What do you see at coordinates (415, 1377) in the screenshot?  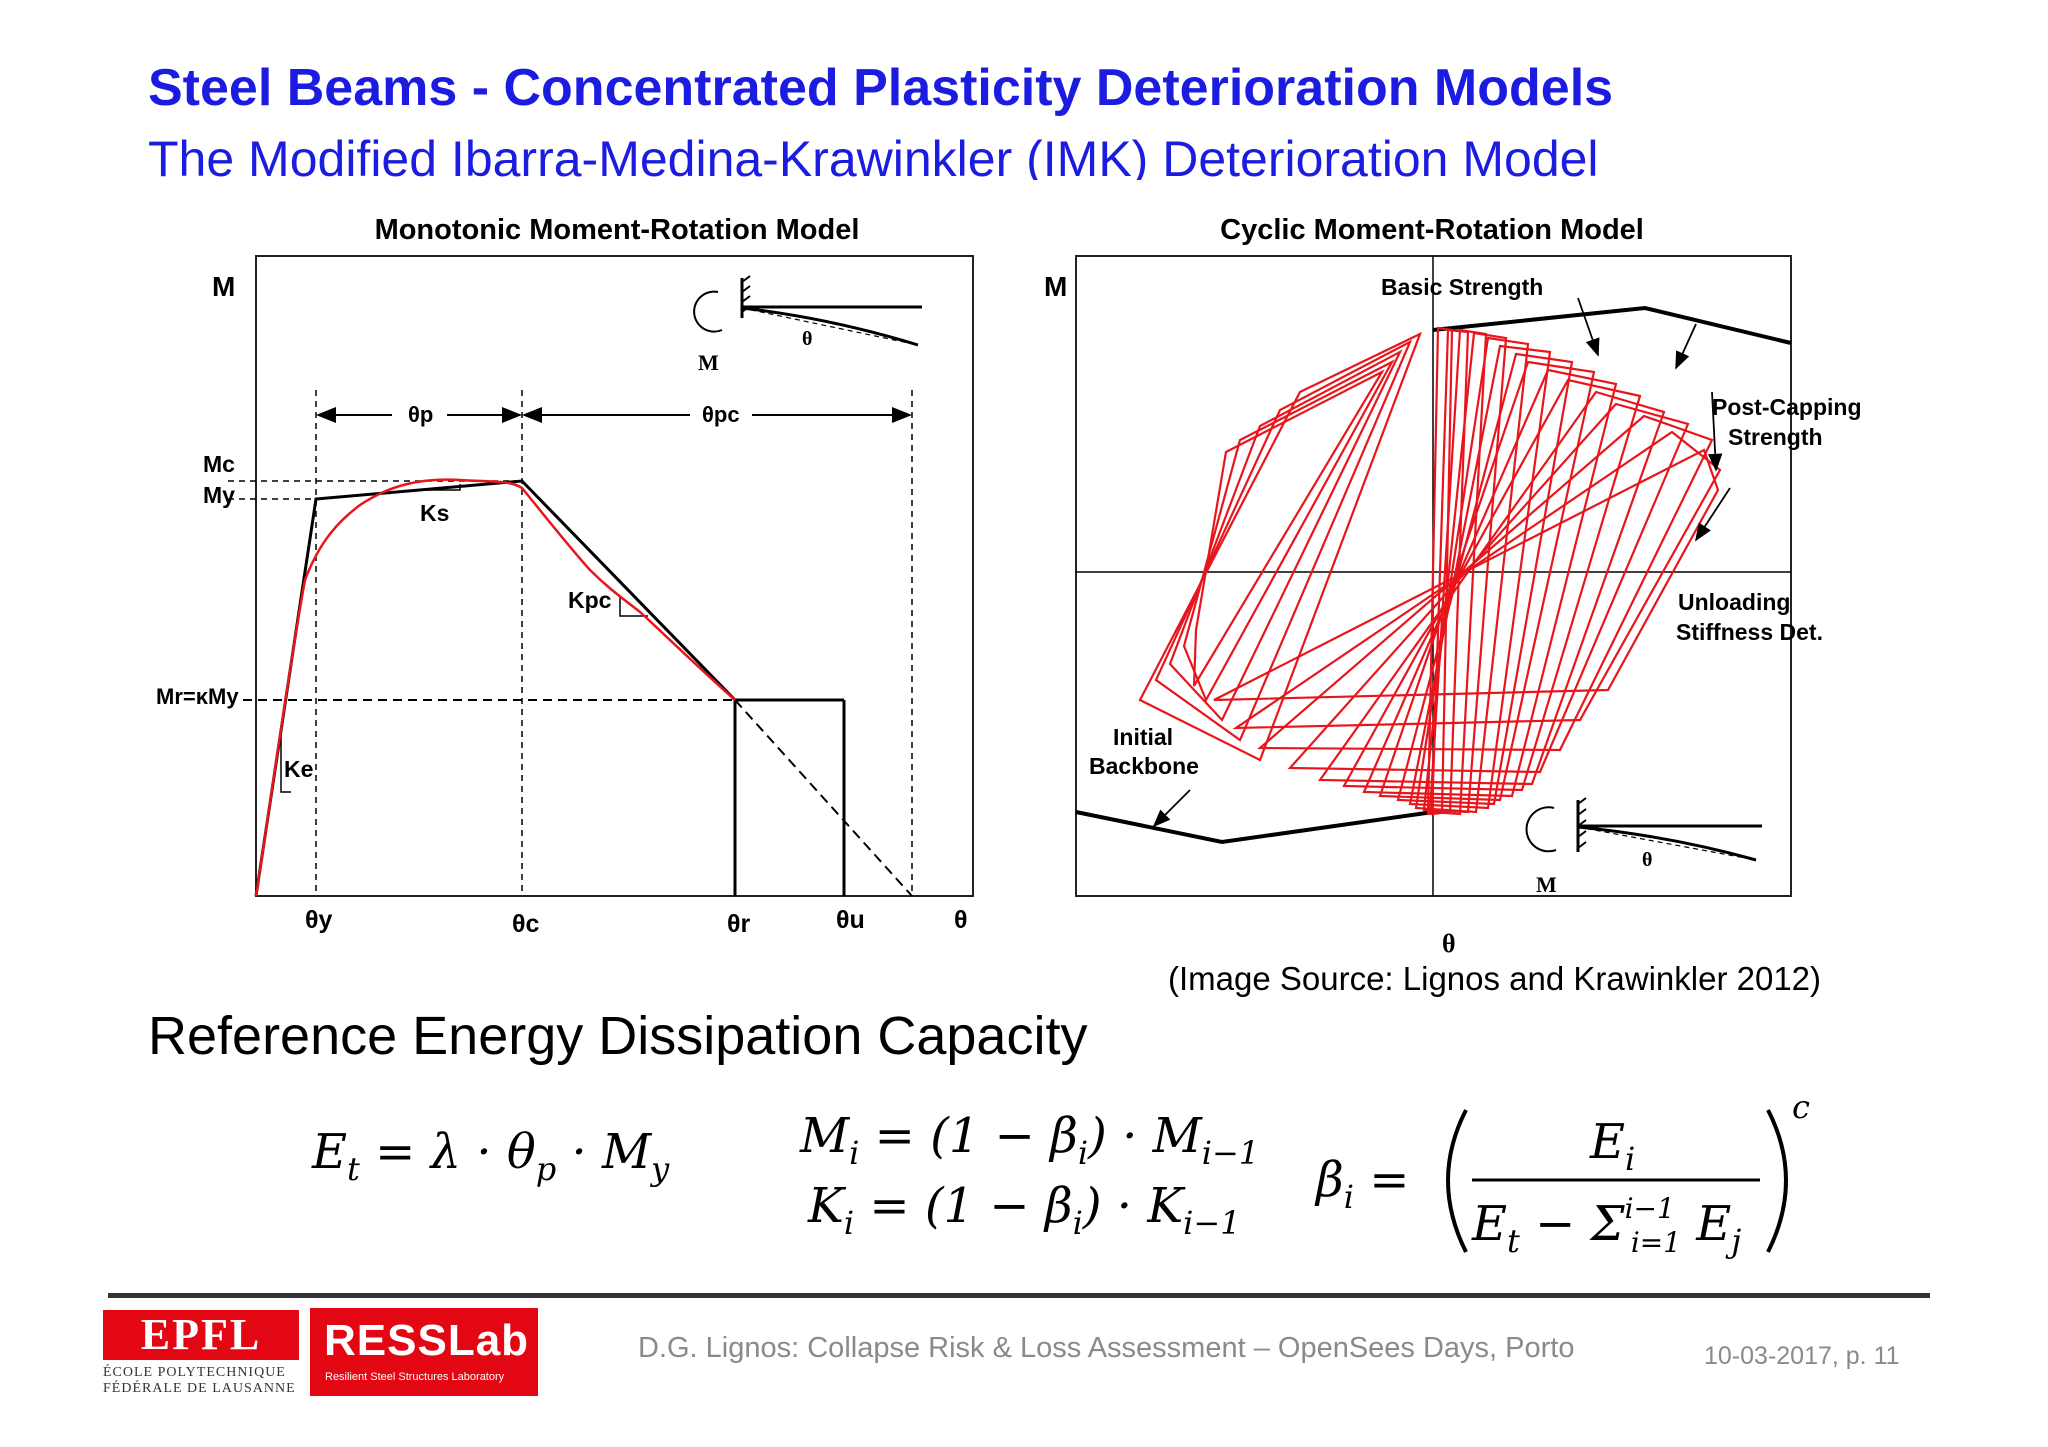 I see `resslab-logo-subtitle: Resilient Steel Structures Laboratory` at bounding box center [415, 1377].